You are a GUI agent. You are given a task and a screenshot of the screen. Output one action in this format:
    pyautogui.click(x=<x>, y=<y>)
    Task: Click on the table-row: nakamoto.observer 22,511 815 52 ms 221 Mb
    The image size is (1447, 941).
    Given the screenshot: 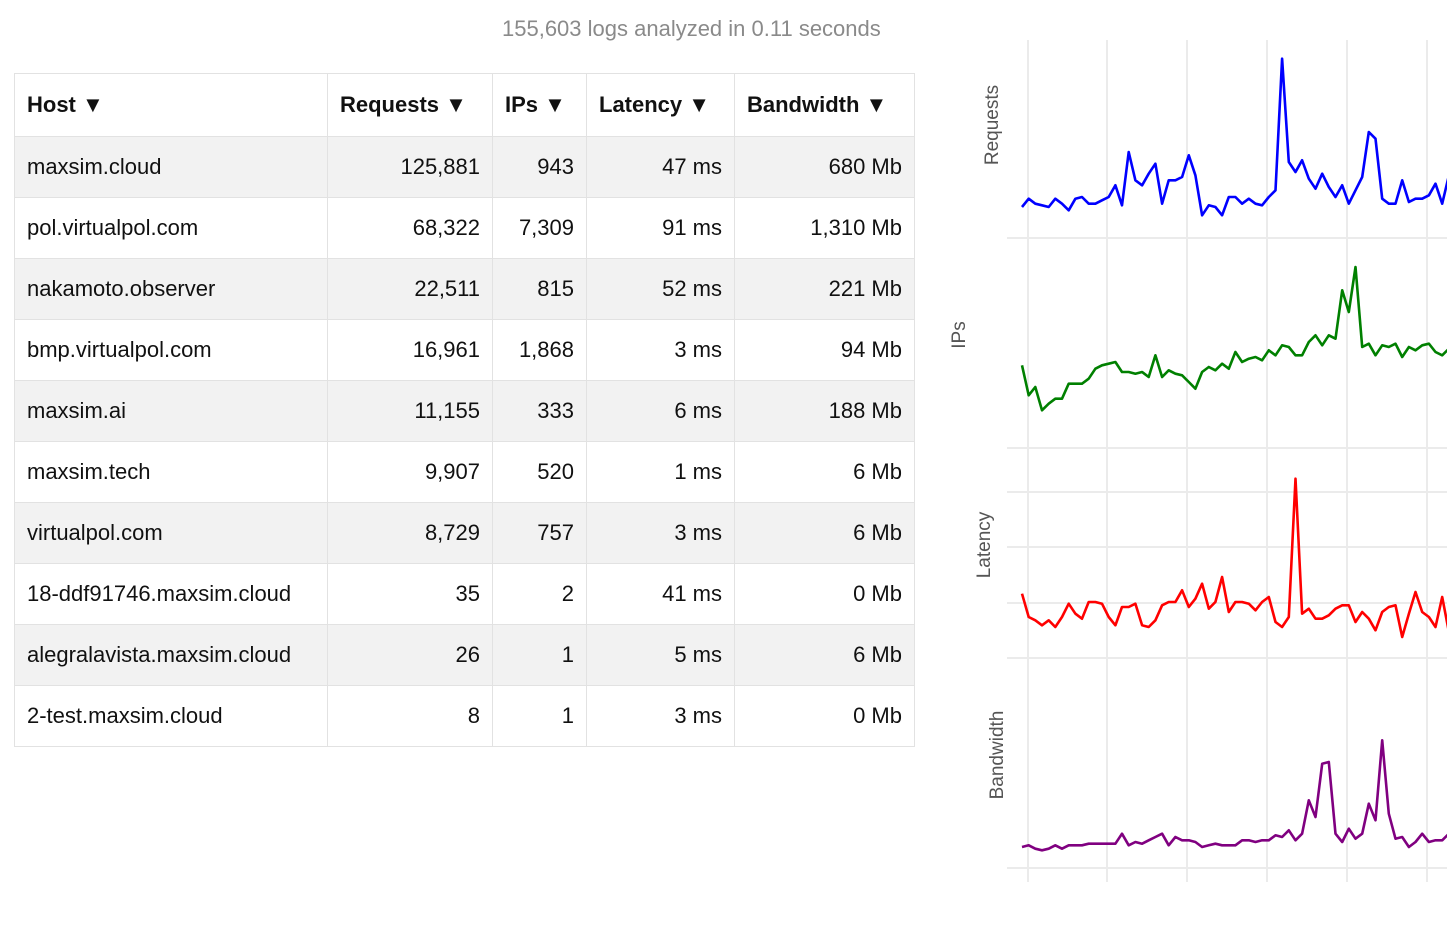 What is the action you would take?
    pyautogui.click(x=464, y=289)
    